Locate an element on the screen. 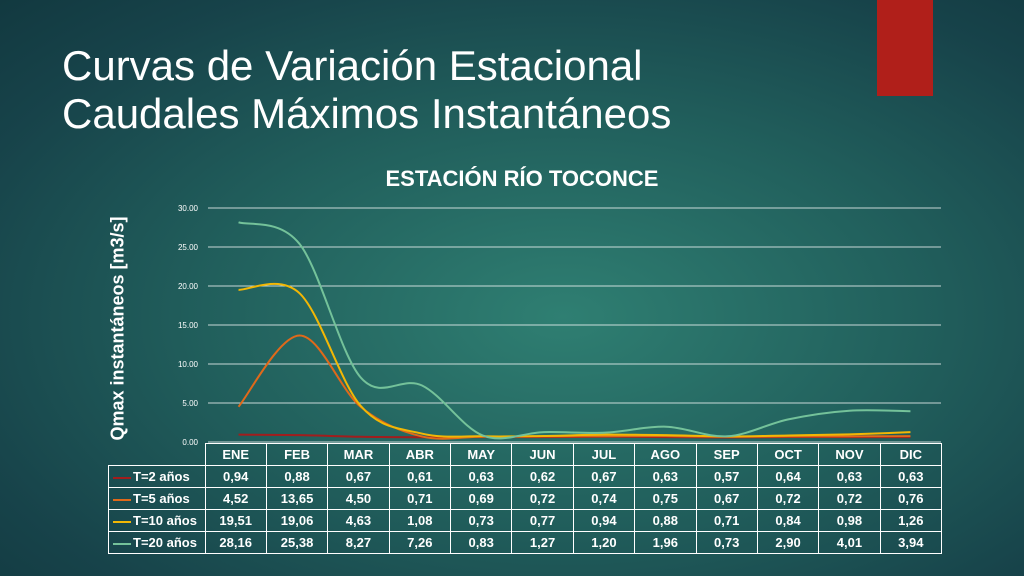 The width and height of the screenshot is (1024, 576). data-label: 4,63 is located at coordinates (358, 520).